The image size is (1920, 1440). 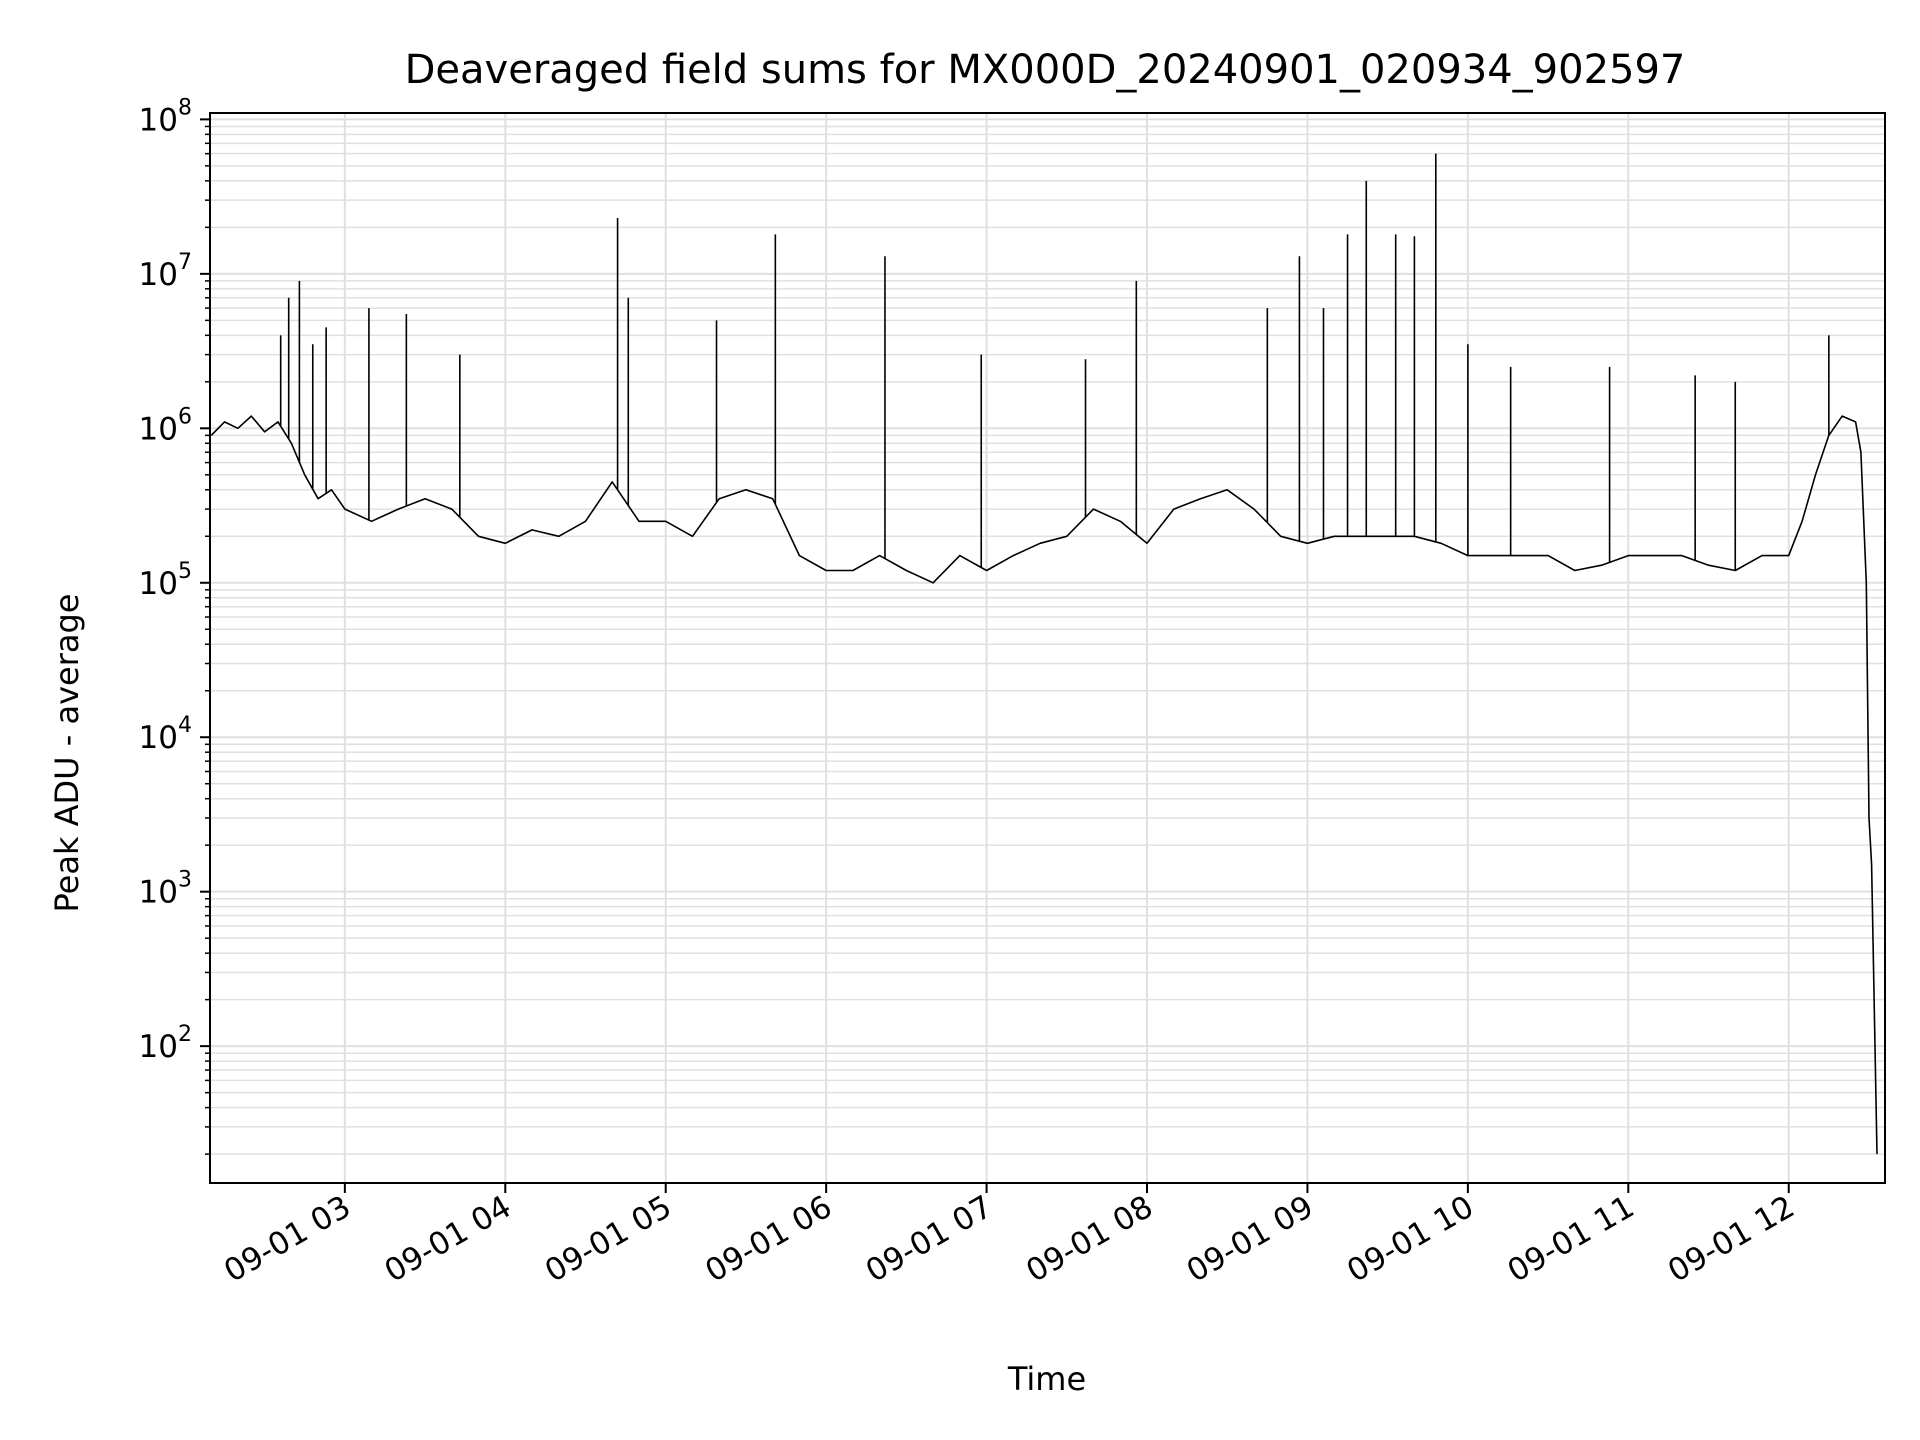 What do you see at coordinates (165, 1043) in the screenshot?
I see `y-tick-label: 10²` at bounding box center [165, 1043].